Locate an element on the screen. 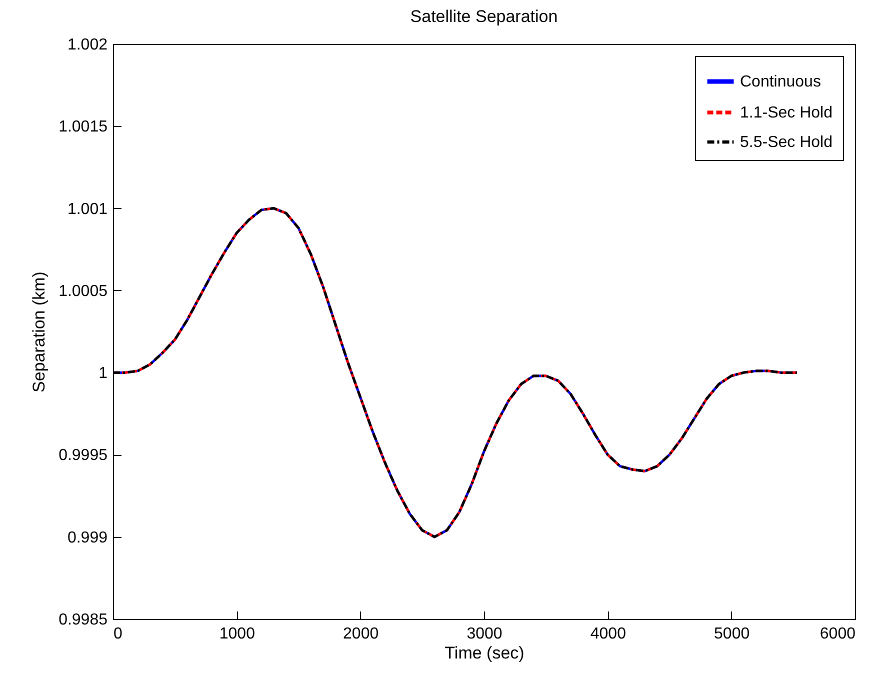 The height and width of the screenshot is (692, 888). x-tick-label: 6000 is located at coordinates (838, 634).